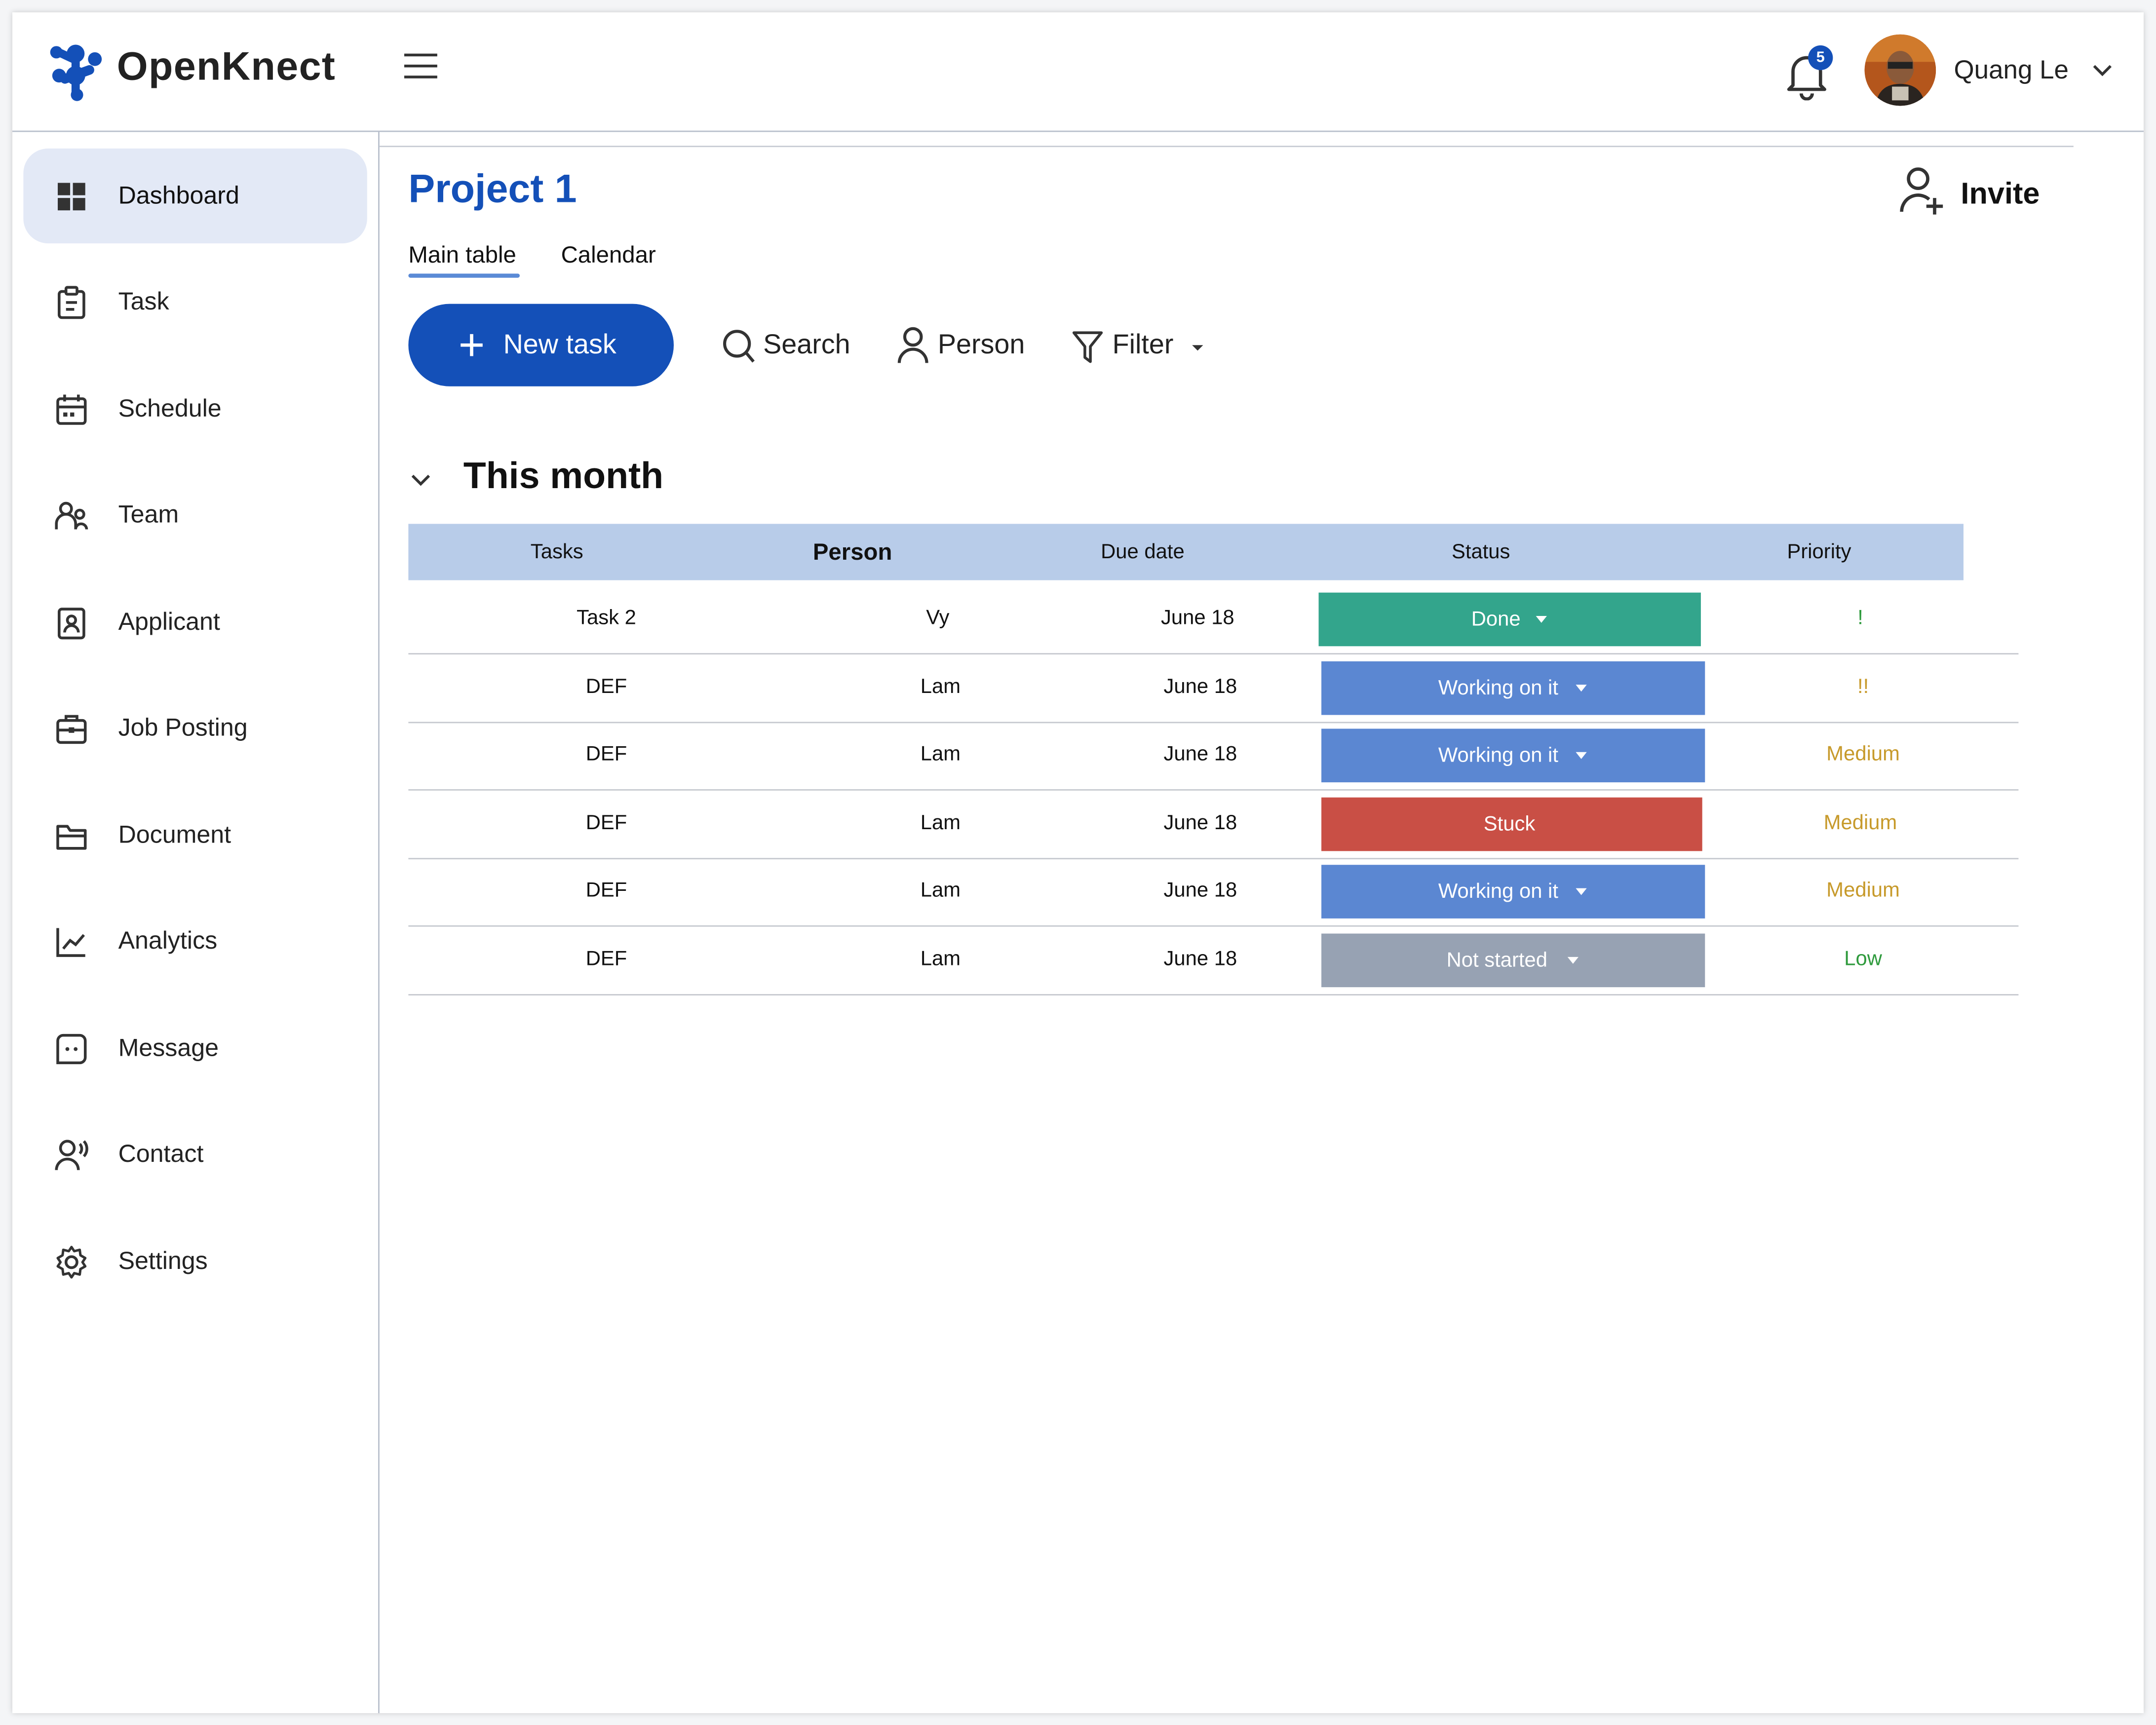 The width and height of the screenshot is (2156, 1725). What do you see at coordinates (71, 837) in the screenshot?
I see `folder-icon` at bounding box center [71, 837].